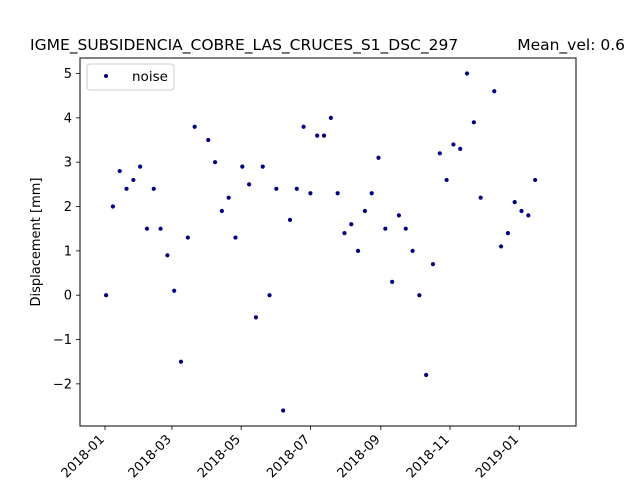  Describe the element at coordinates (68, 74) in the screenshot. I see `y-tick-label: 5` at that location.